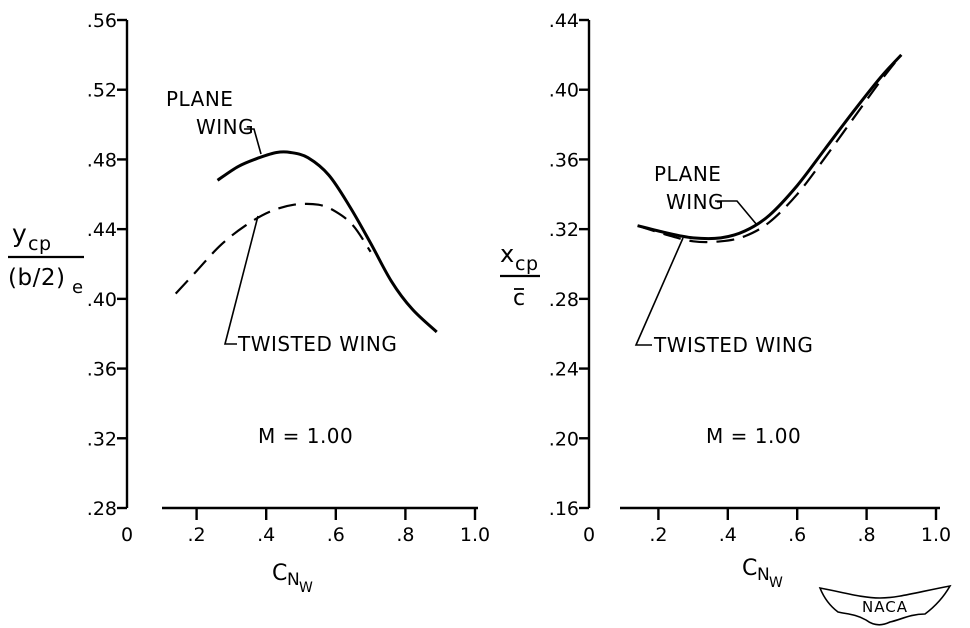 This screenshot has width=970, height=628. I want to click on y-tick-label: .16, so click(564, 509).